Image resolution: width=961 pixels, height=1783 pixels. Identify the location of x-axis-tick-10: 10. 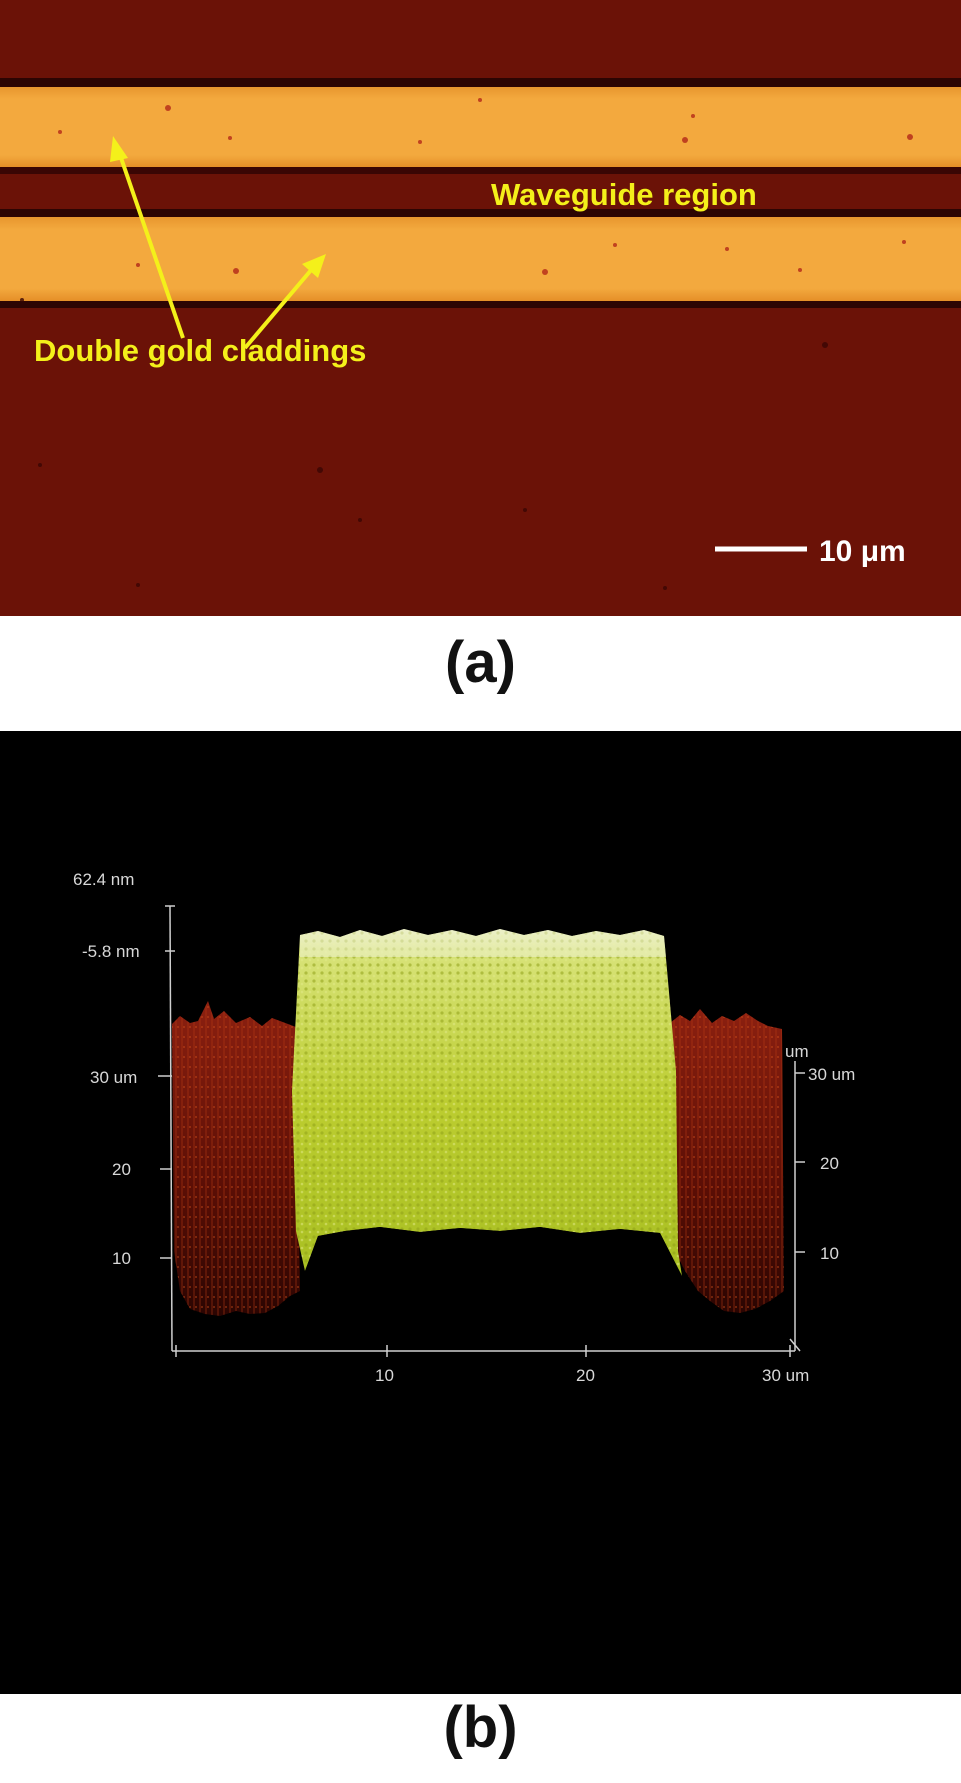
(384, 1375).